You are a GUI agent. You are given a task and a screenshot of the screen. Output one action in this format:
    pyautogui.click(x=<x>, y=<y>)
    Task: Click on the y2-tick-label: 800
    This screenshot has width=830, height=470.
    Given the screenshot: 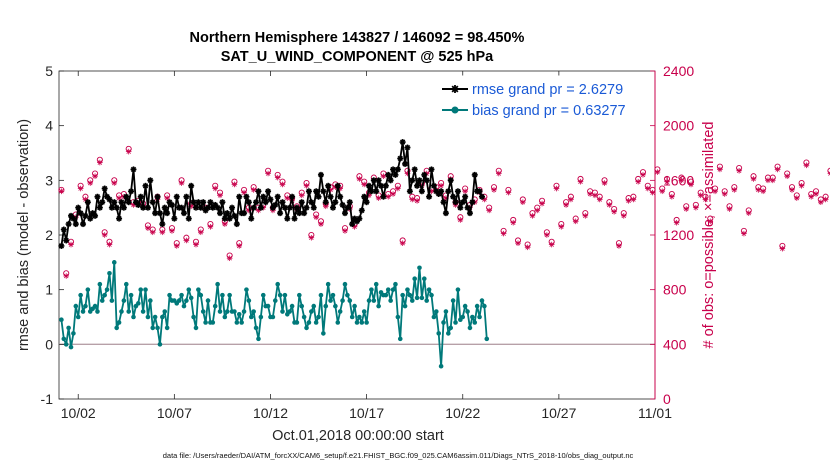 What is the action you would take?
    pyautogui.click(x=675, y=290)
    